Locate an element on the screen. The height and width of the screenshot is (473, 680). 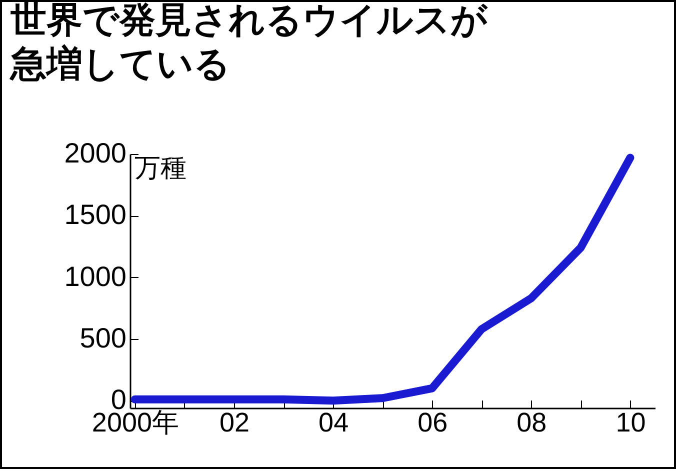
x-tick-label: 06 is located at coordinates (433, 423).